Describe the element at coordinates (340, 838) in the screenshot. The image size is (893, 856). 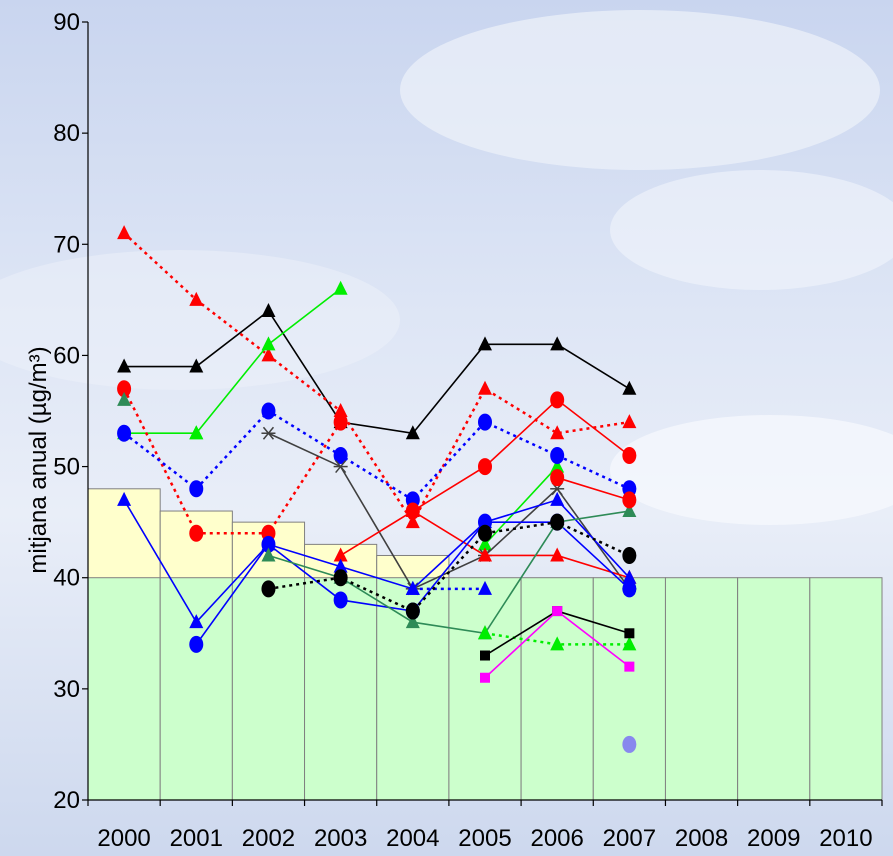
I see `x-tick-label: 2003` at that location.